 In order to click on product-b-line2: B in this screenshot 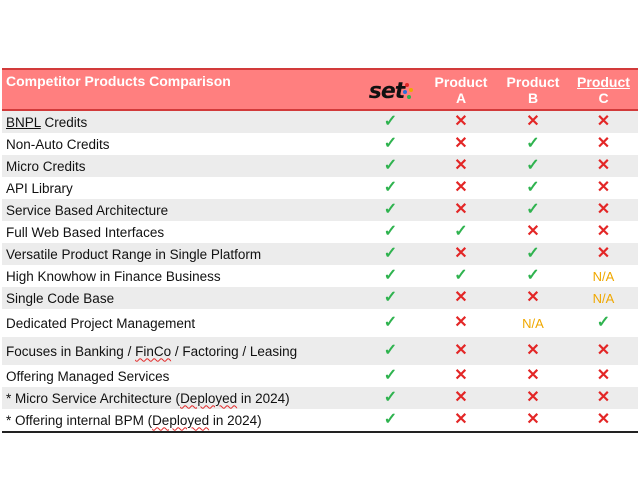, I will do `click(533, 97)`.